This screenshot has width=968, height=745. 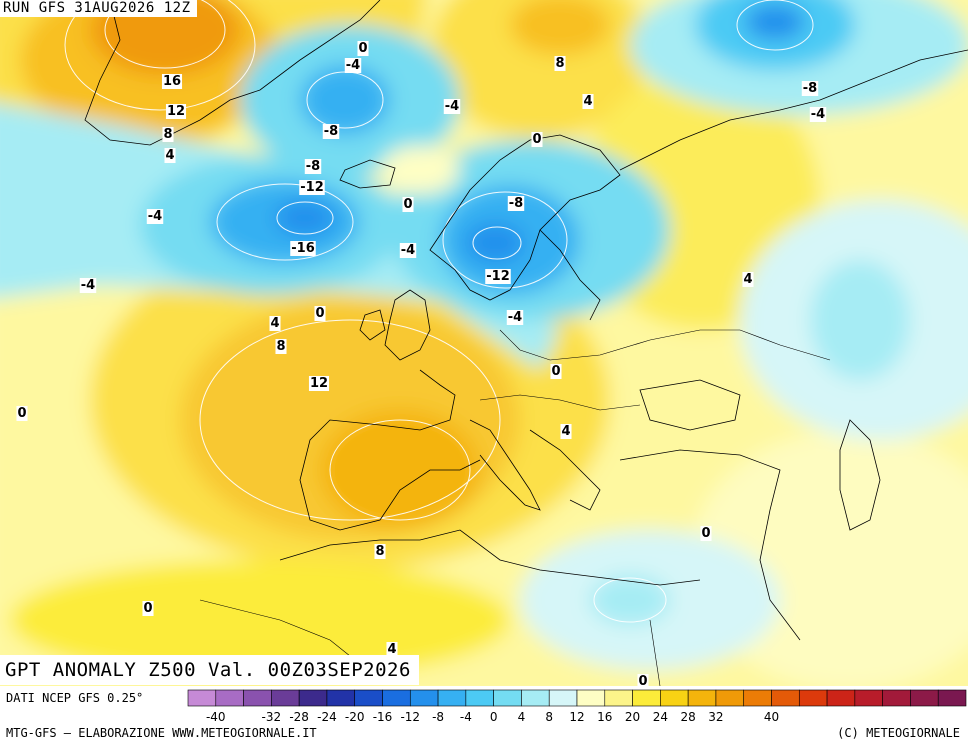 I want to click on copyright: (C) METEOGIORNALE, so click(x=898, y=733).